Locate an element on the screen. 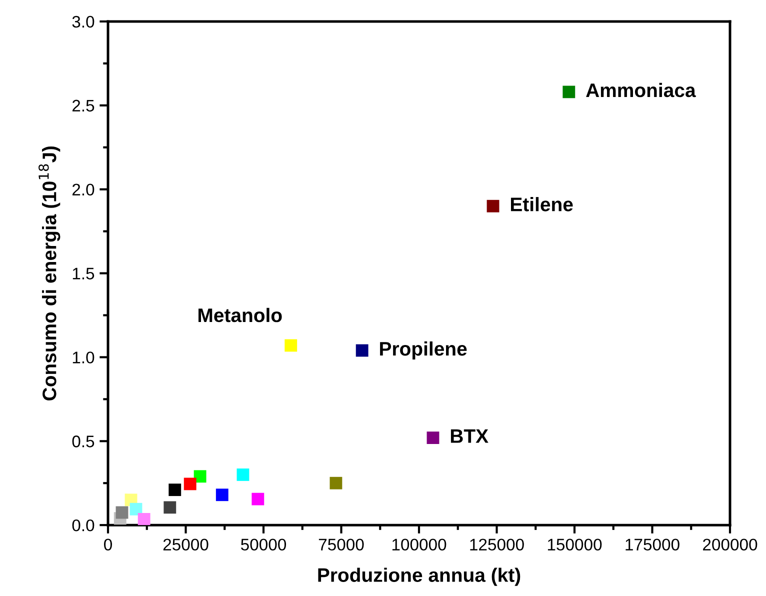 The width and height of the screenshot is (766, 596). series-label: Etilene is located at coordinates (541, 204).